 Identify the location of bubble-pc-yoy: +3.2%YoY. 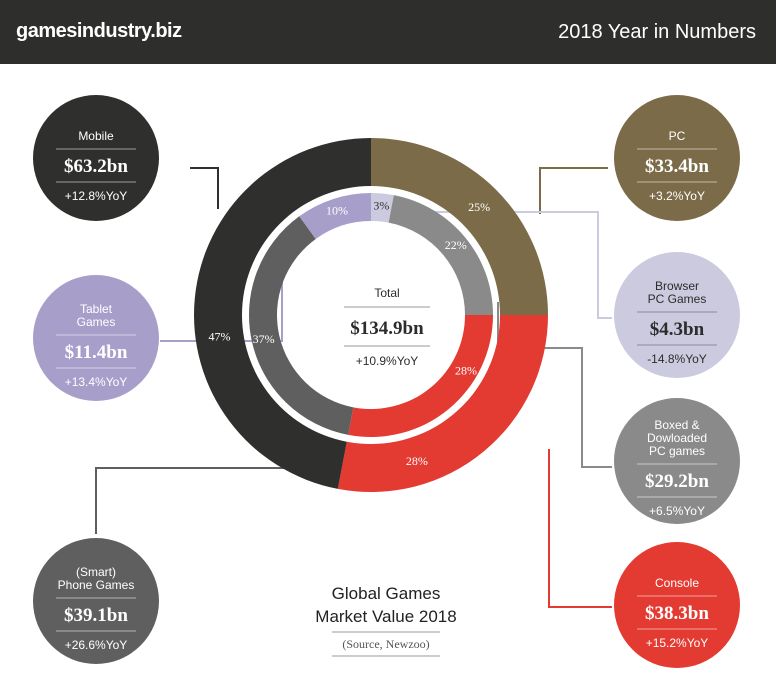
(677, 196).